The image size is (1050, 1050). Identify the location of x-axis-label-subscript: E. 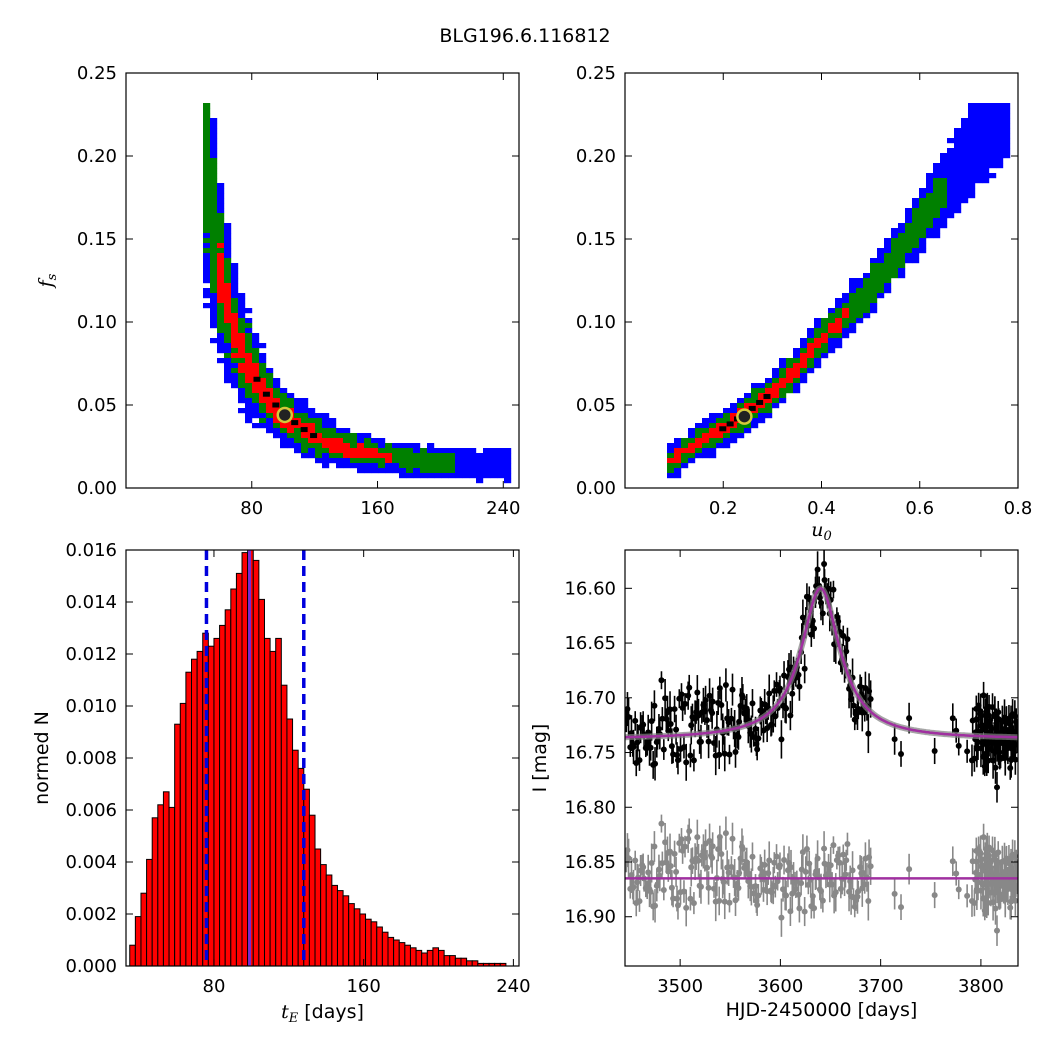
(293, 1018).